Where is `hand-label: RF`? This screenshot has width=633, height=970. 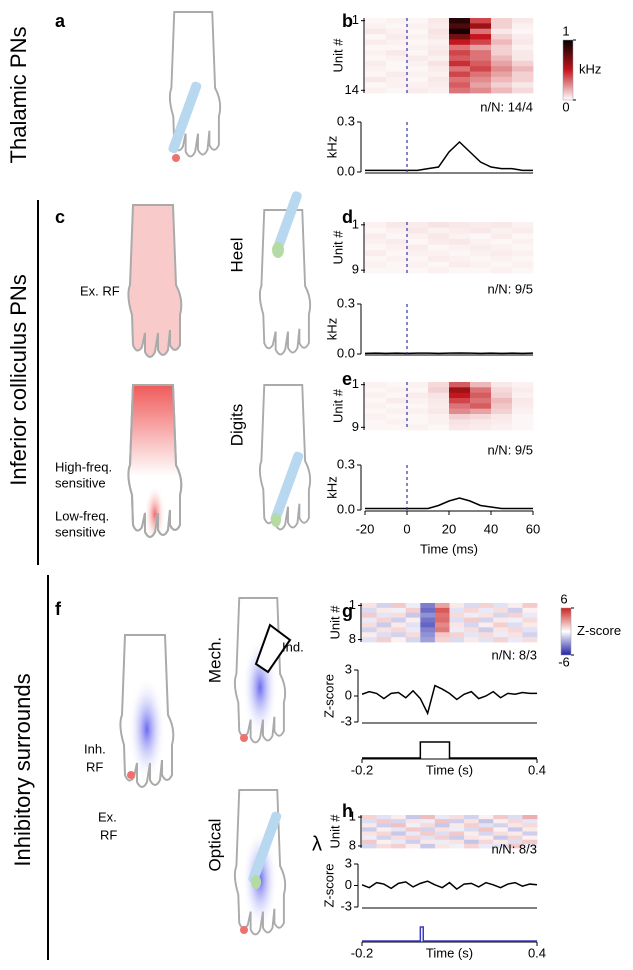 hand-label: RF is located at coordinates (108, 834).